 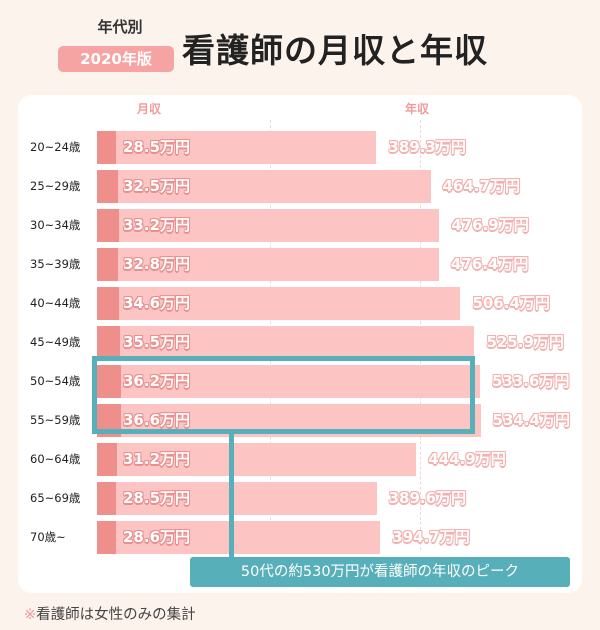 I want to click on annual-value-label: 464.7万円, so click(x=481, y=186).